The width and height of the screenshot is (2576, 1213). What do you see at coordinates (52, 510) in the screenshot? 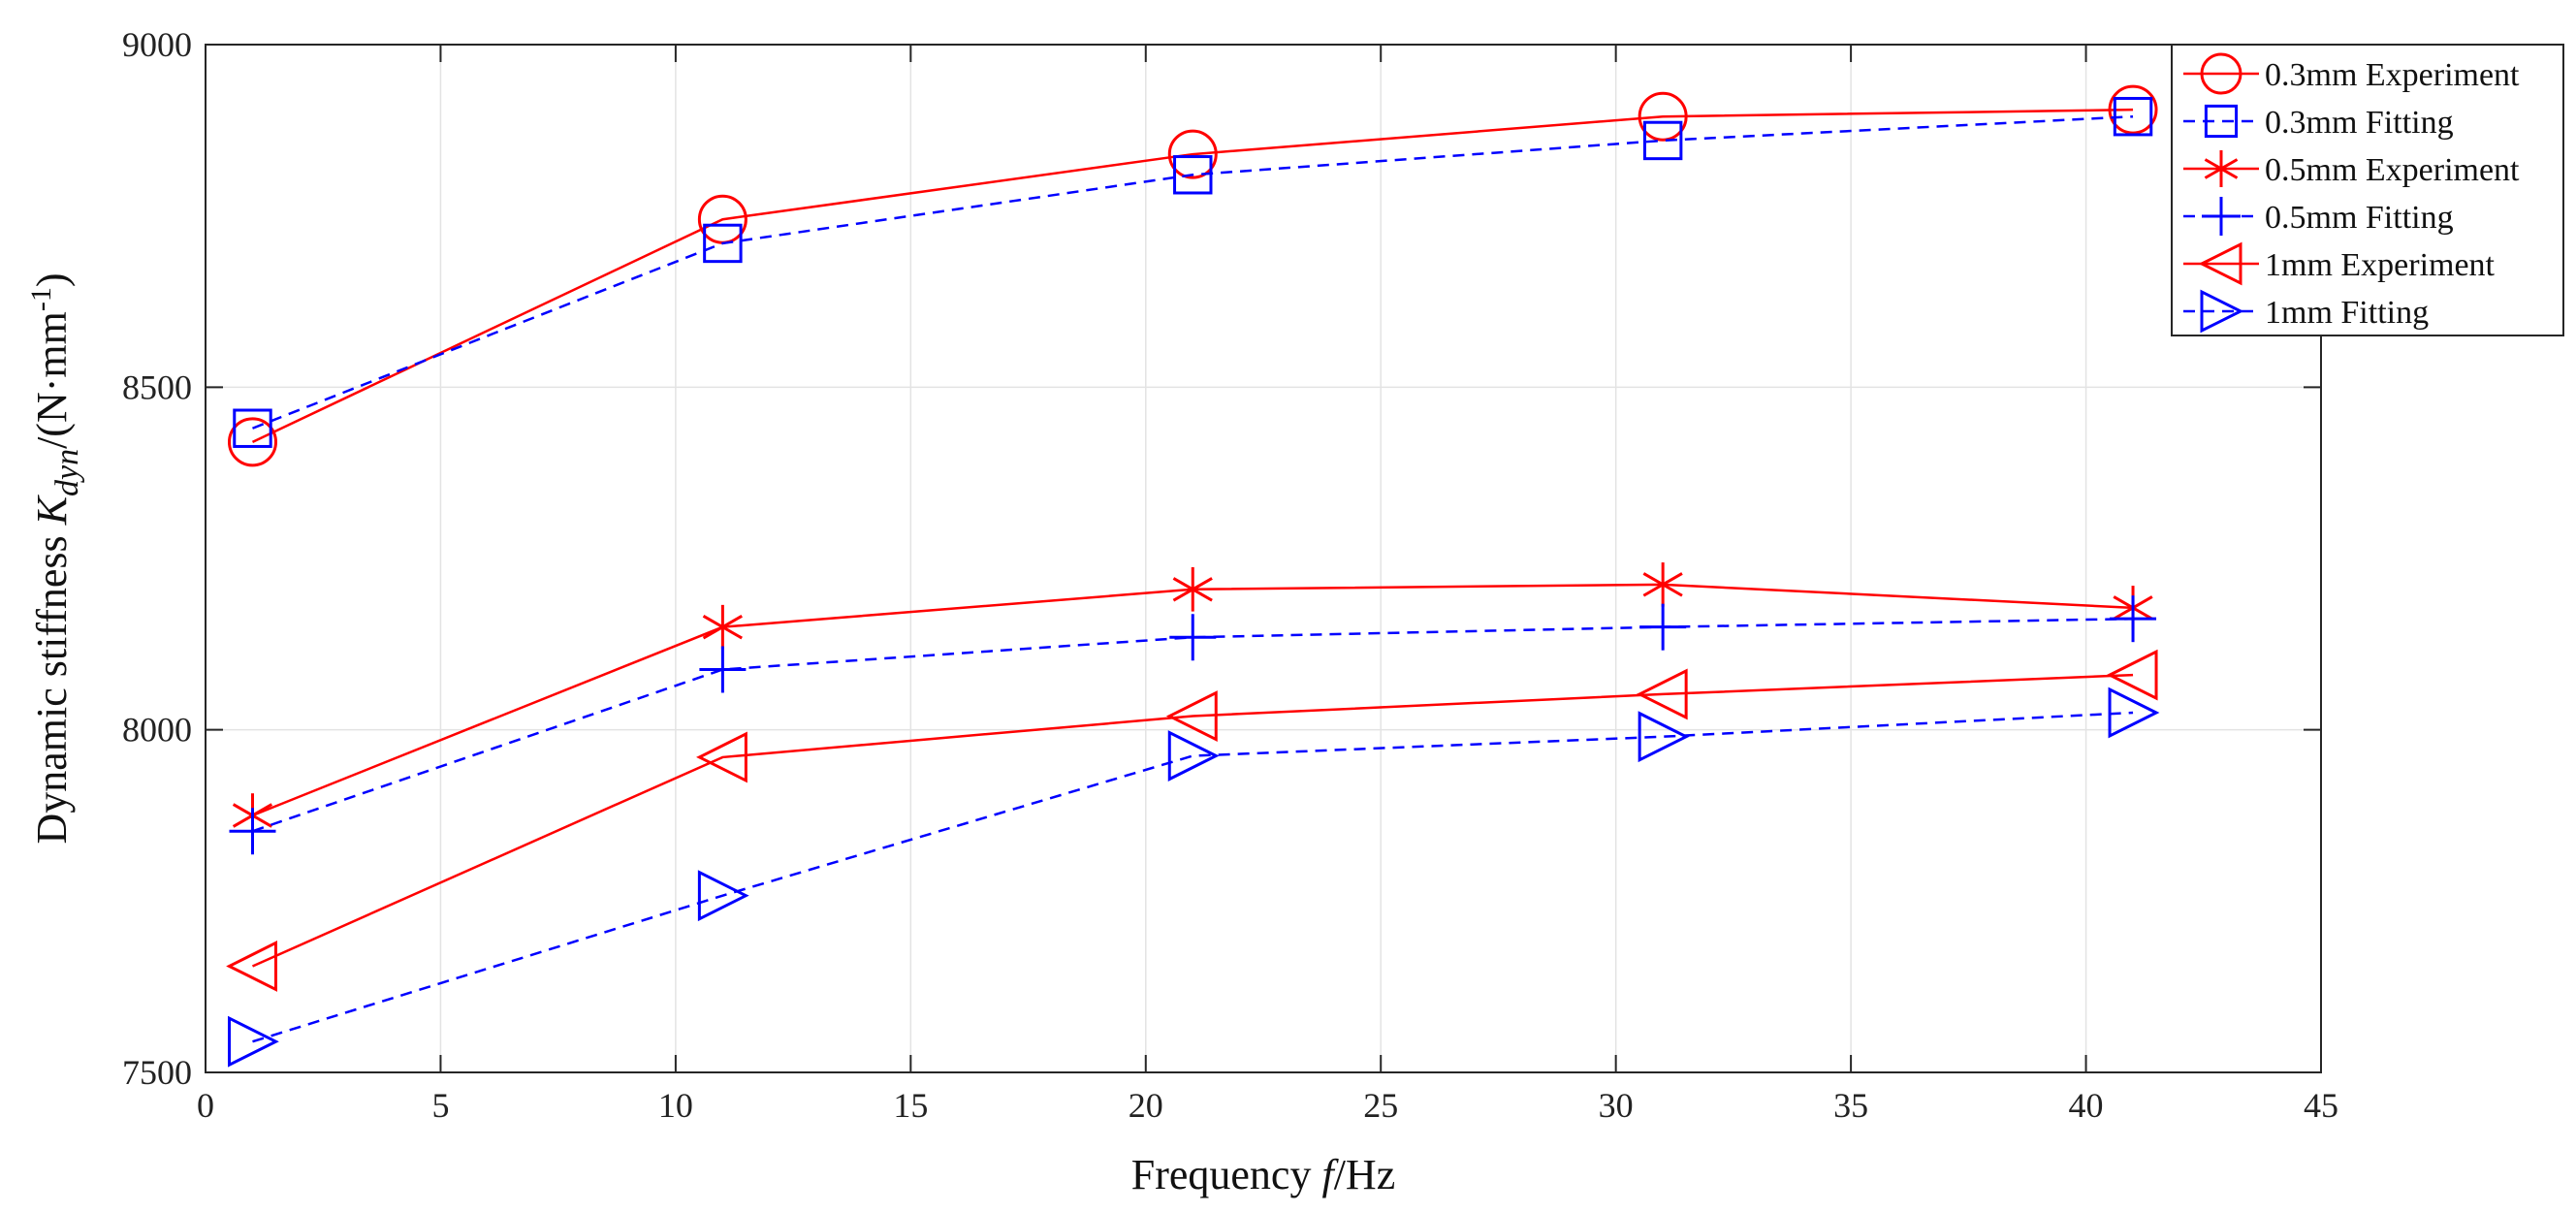
I see `y-axis-title-symbol: K` at bounding box center [52, 510].